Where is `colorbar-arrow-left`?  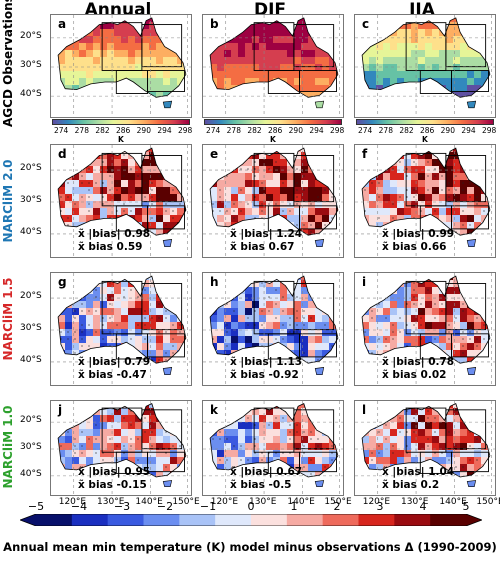 colorbar-arrow-left is located at coordinates (28, 520).